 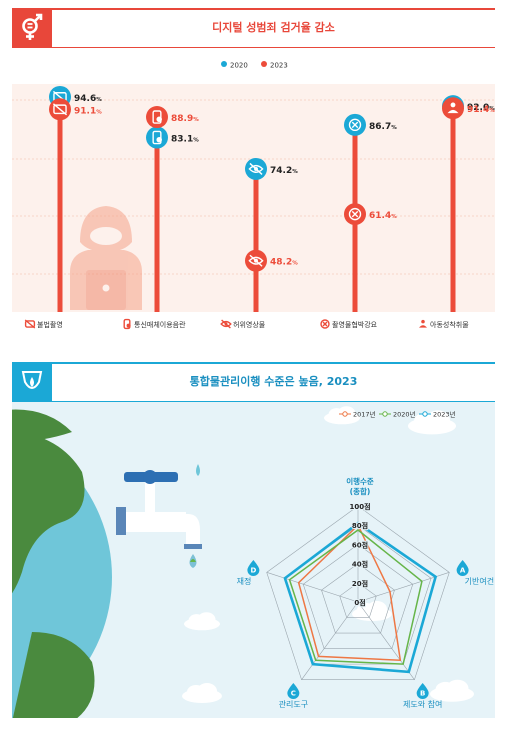 What do you see at coordinates (360, 564) in the screenshot?
I see `radar-tick-2: 40점` at bounding box center [360, 564].